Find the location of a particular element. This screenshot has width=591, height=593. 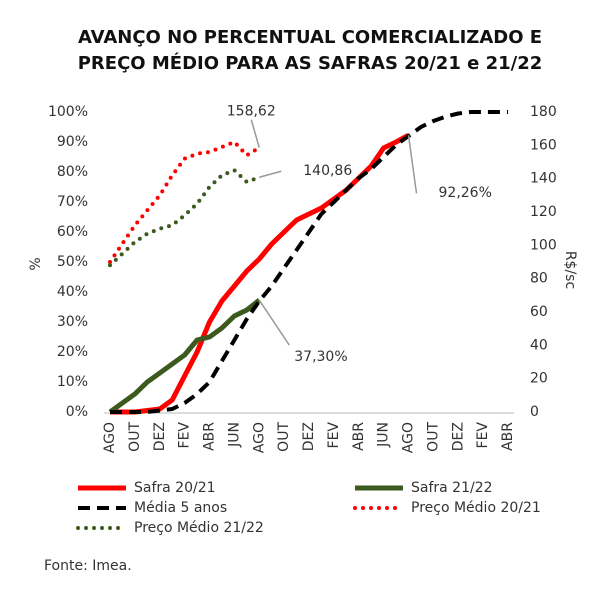

legend-label: Safra 21/22 is located at coordinates (452, 488).